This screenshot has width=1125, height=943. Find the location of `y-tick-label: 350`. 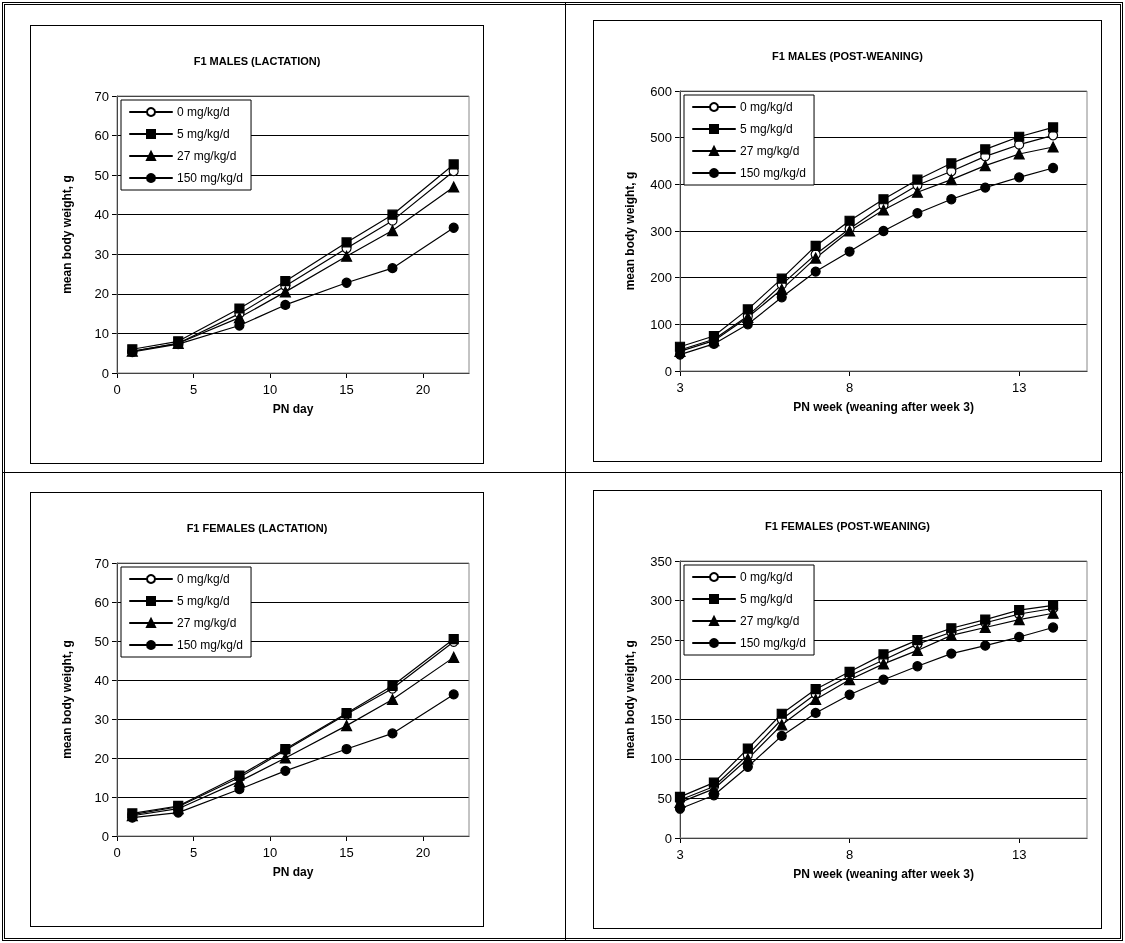

y-tick-label: 350 is located at coordinates (661, 561).